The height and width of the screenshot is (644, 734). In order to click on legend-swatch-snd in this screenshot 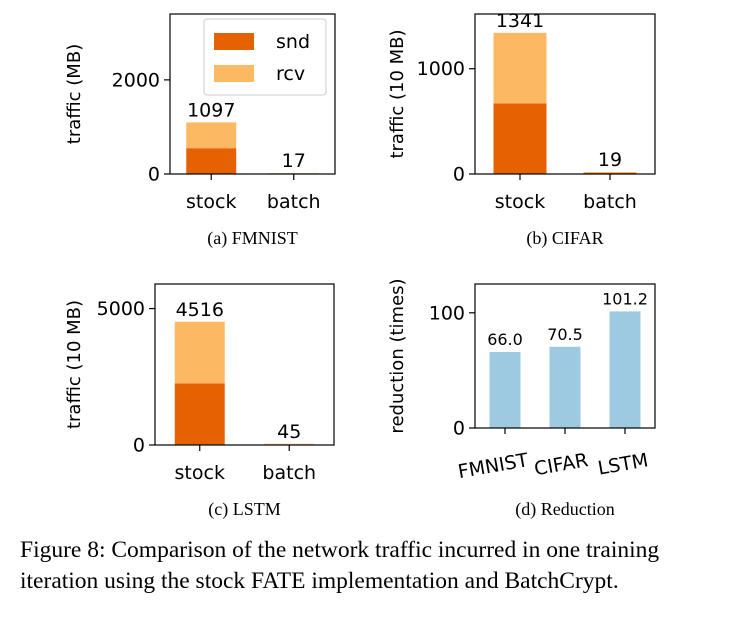, I will do `click(234, 41)`.